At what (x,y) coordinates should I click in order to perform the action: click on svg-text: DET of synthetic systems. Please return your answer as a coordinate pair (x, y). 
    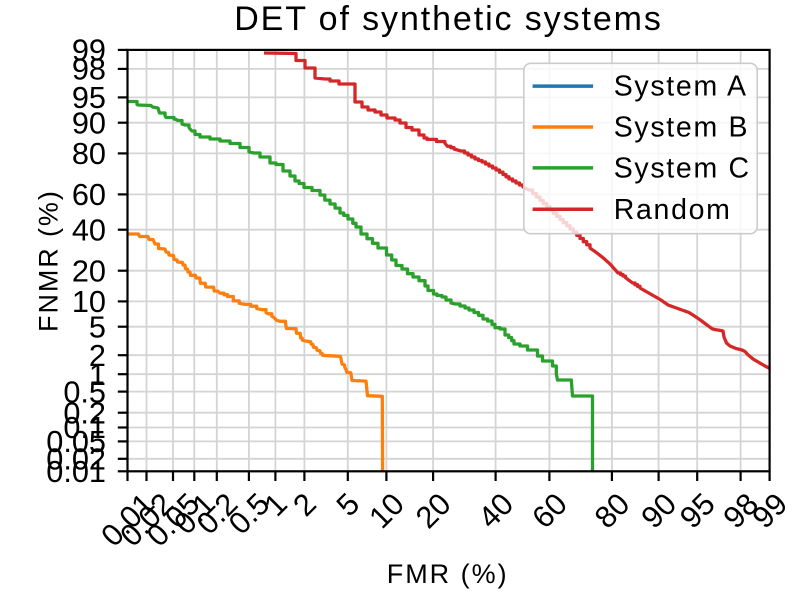
    Looking at the image, I should click on (448, 19).